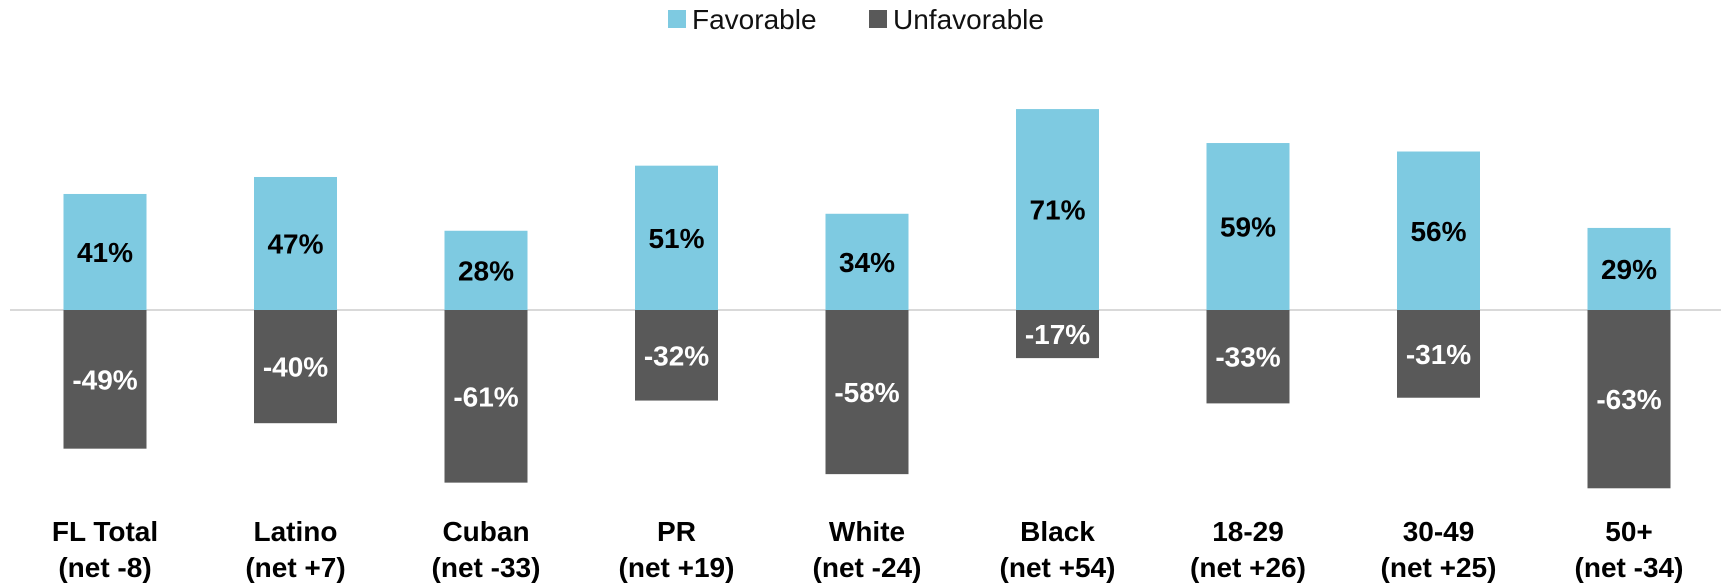 The width and height of the screenshot is (1721, 586). I want to click on bar-unfavorable-white, so click(867, 392).